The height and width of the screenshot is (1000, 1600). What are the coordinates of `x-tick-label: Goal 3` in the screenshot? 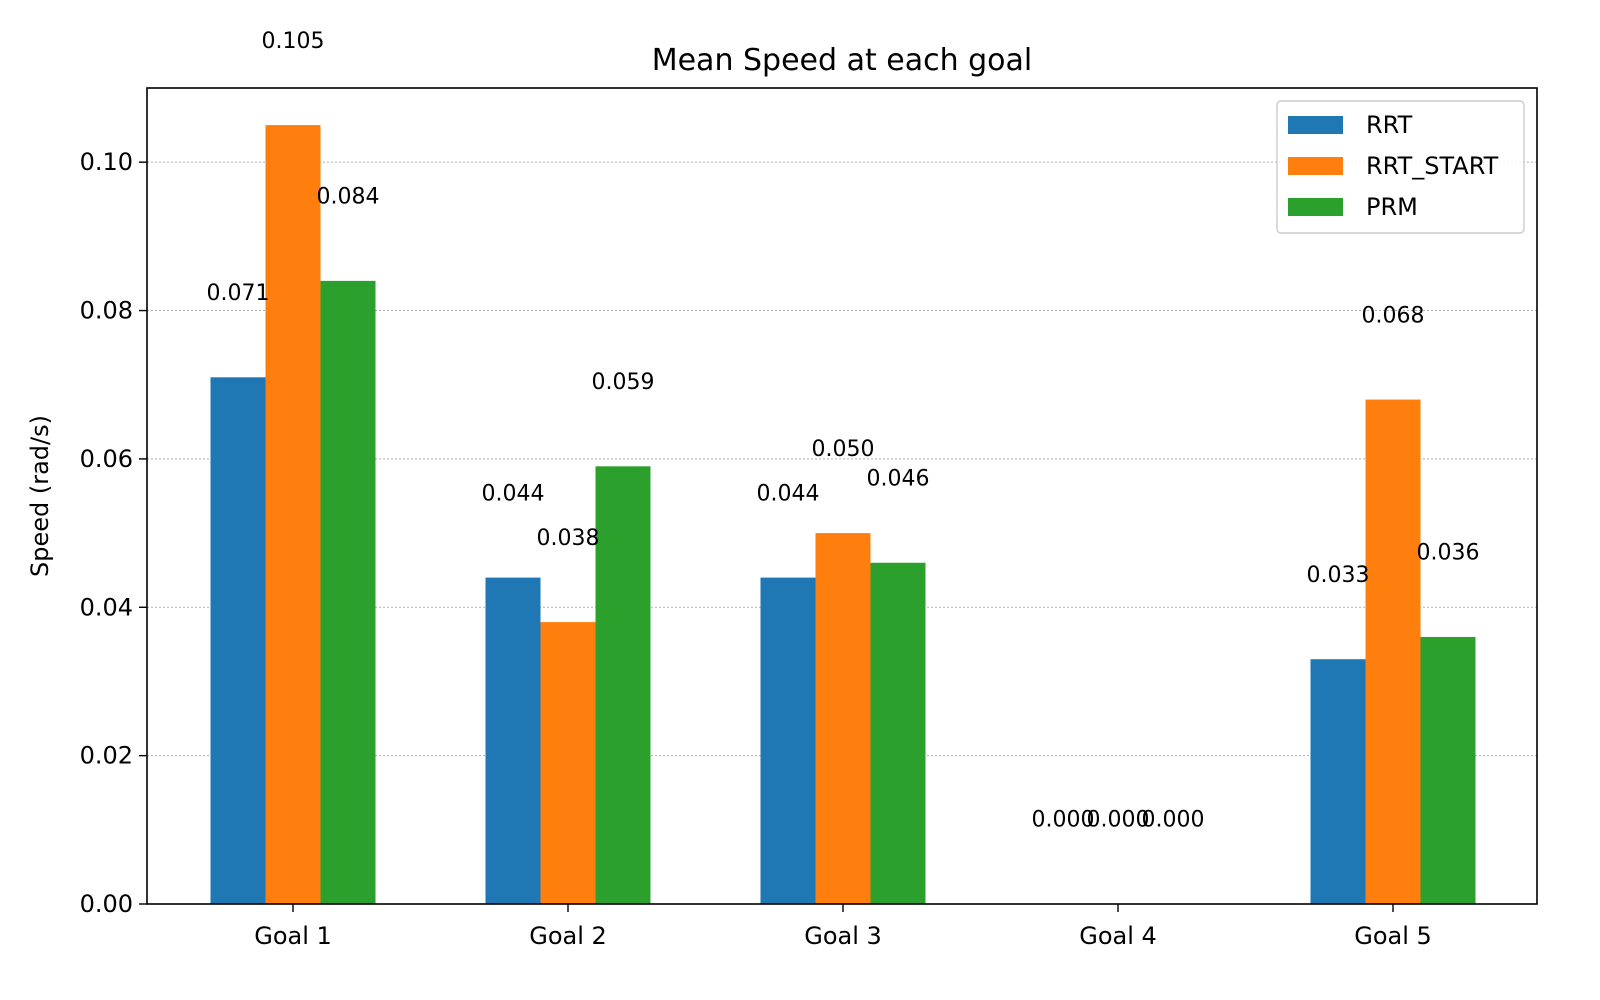 It's located at (843, 936).